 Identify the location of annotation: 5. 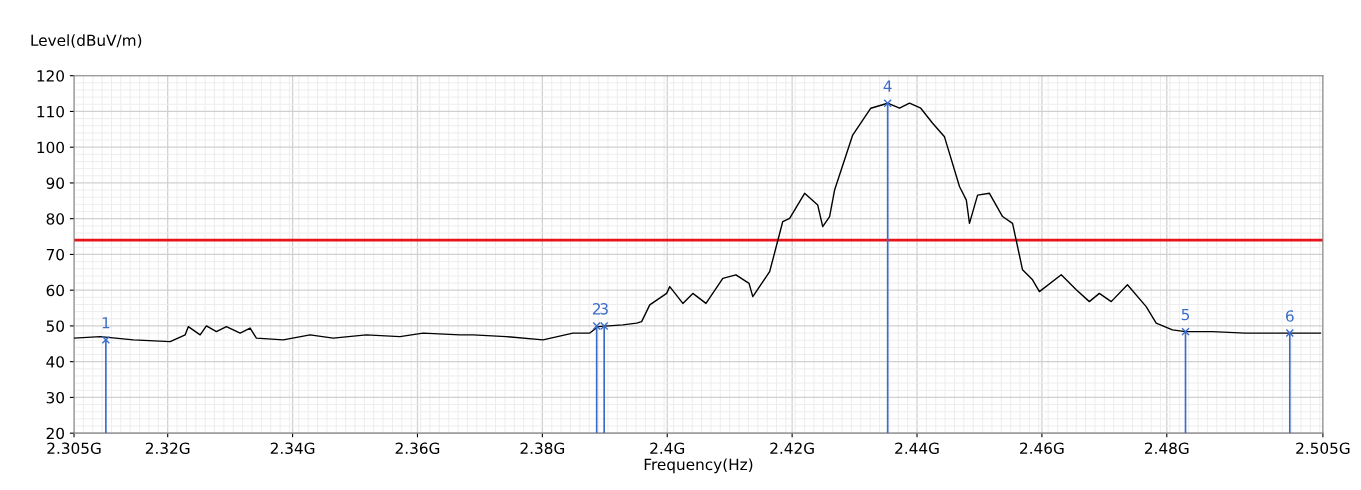
(1185, 314).